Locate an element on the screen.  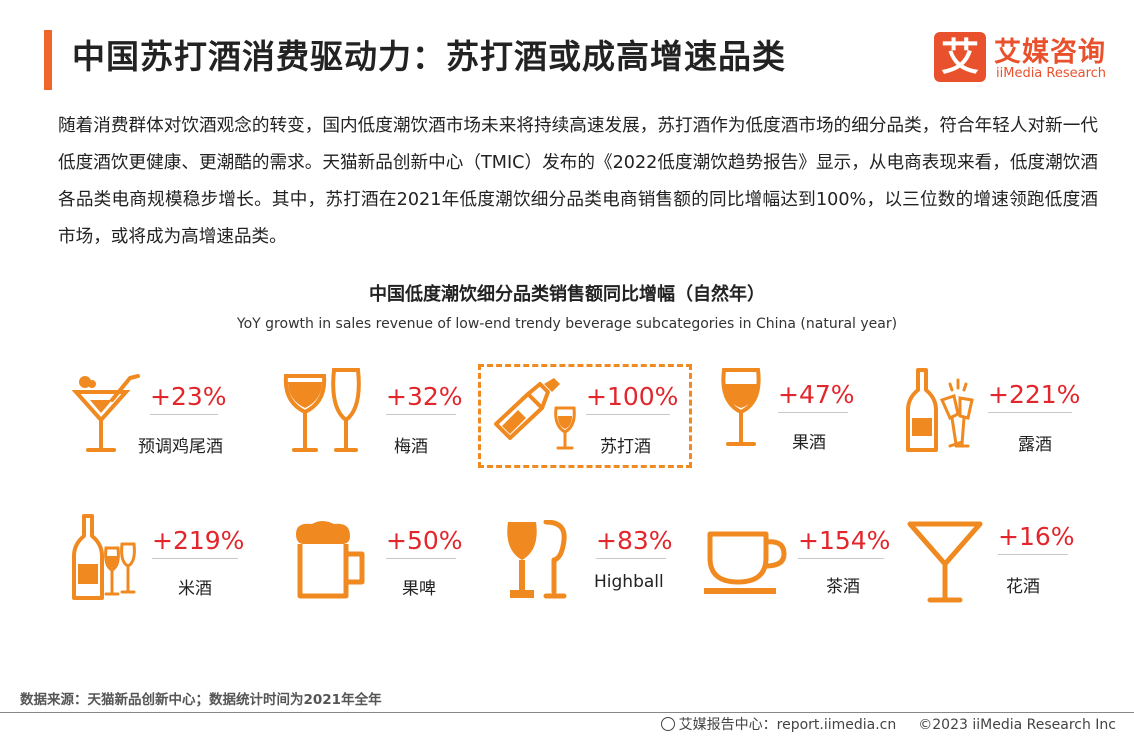
globe-icon is located at coordinates (667, 724).